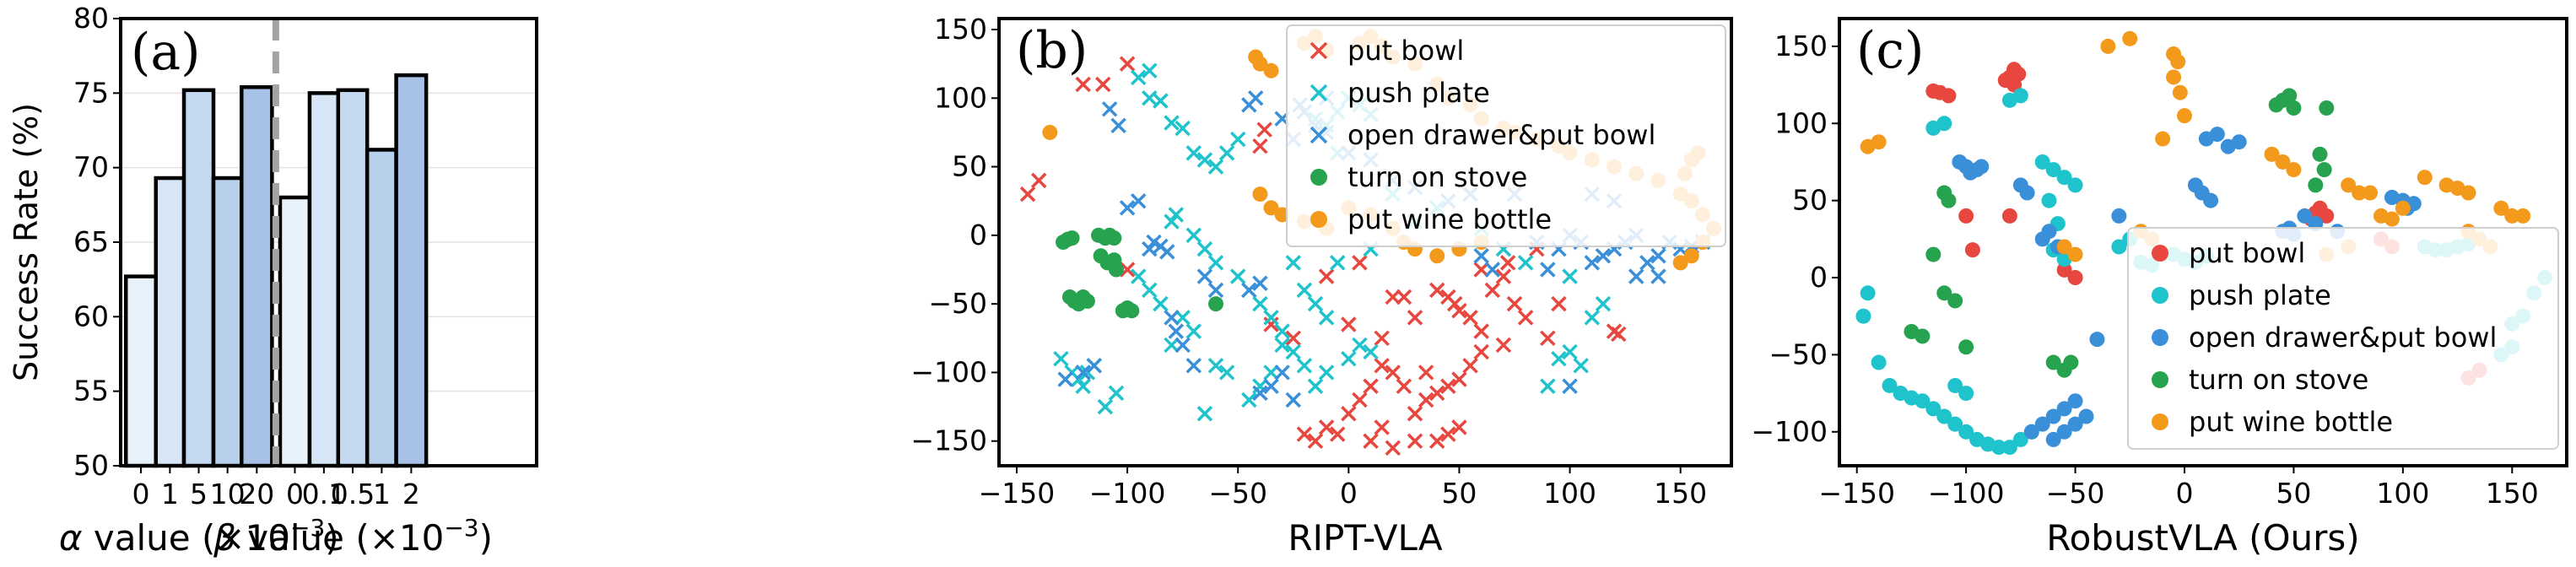 This screenshot has height=567, width=2576. What do you see at coordinates (1319, 135) in the screenshot?
I see `legend-marker-x` at bounding box center [1319, 135].